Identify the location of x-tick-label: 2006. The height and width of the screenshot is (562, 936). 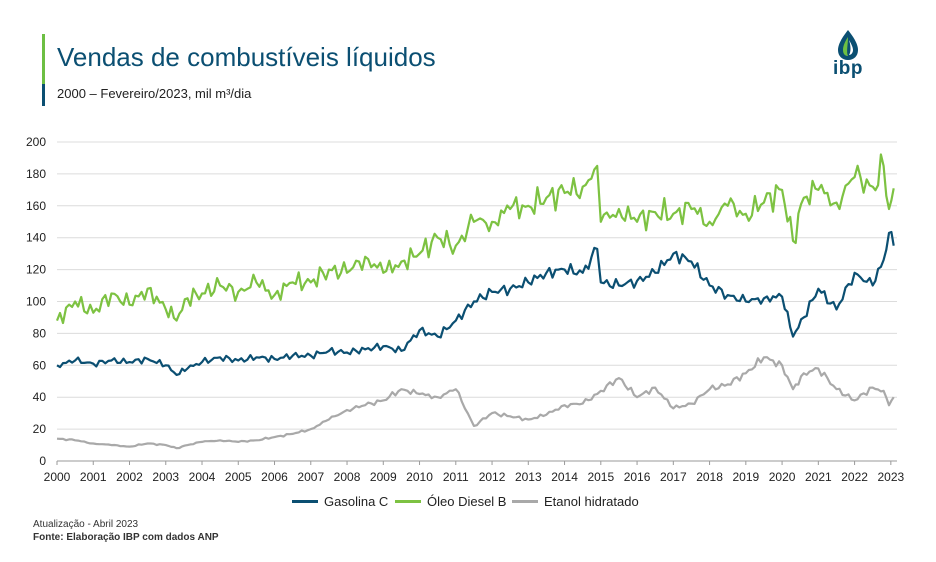
(274, 477).